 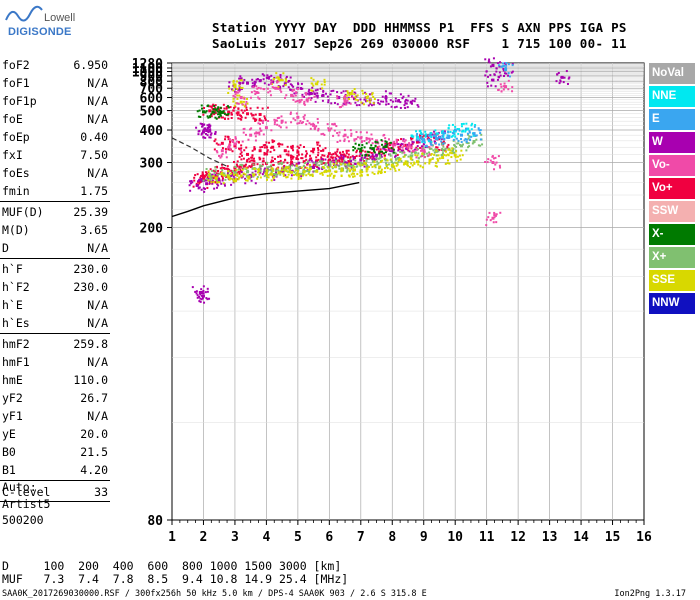 I want to click on y-tick-label: 700, so click(x=152, y=89).